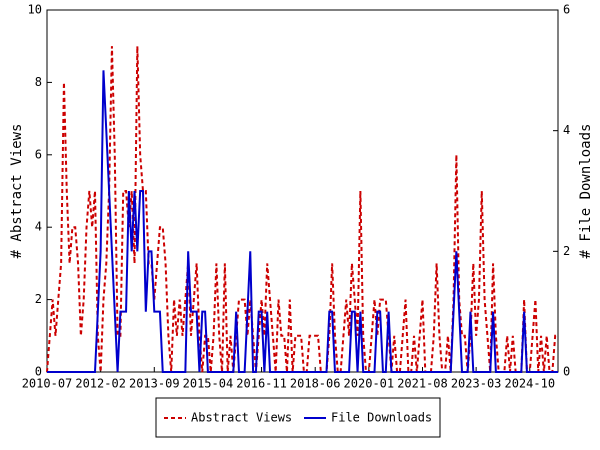 This screenshot has width=600, height=450. I want to click on y-tick-label: 4, so click(38, 227).